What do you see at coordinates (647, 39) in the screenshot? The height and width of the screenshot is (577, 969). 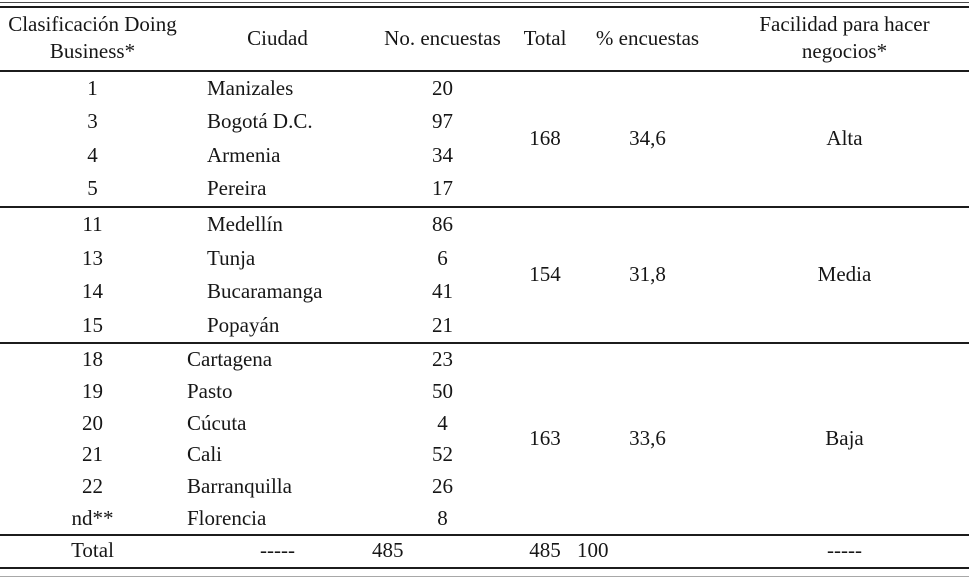 I see `col-header-pct: % encuestas` at bounding box center [647, 39].